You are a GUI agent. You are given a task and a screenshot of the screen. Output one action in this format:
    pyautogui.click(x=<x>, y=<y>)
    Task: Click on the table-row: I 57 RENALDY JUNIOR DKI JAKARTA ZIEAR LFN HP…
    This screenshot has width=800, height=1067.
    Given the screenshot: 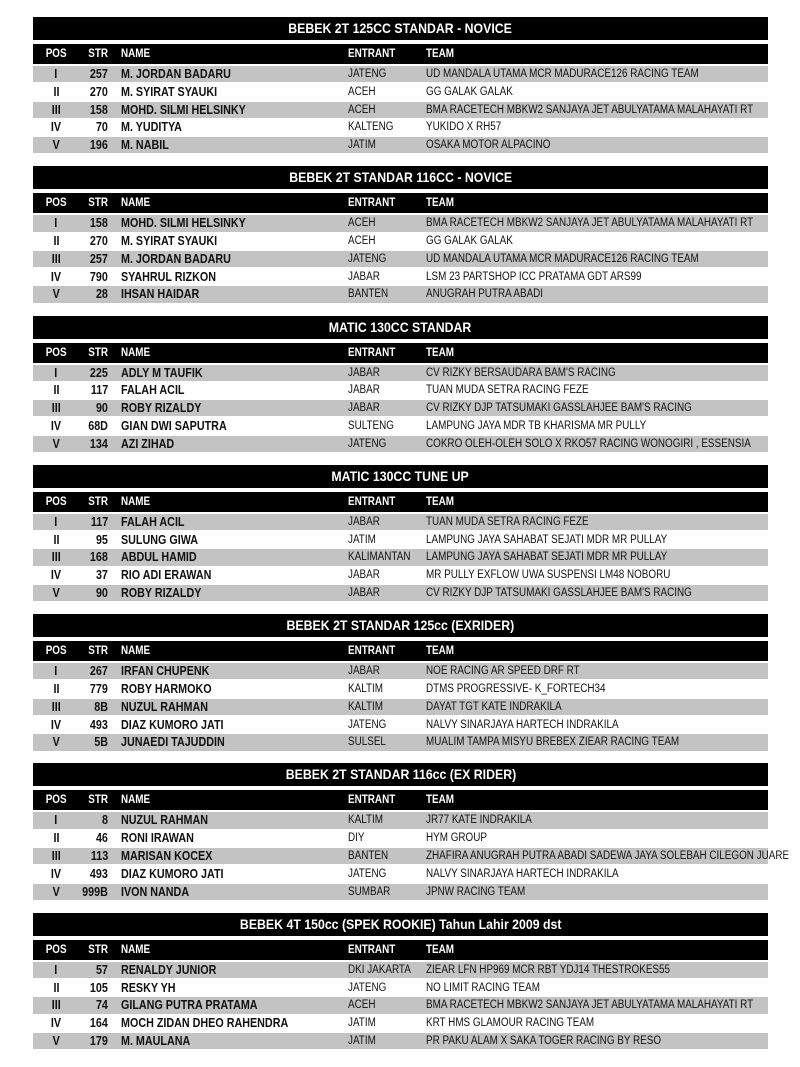 What is the action you would take?
    pyautogui.click(x=400, y=970)
    